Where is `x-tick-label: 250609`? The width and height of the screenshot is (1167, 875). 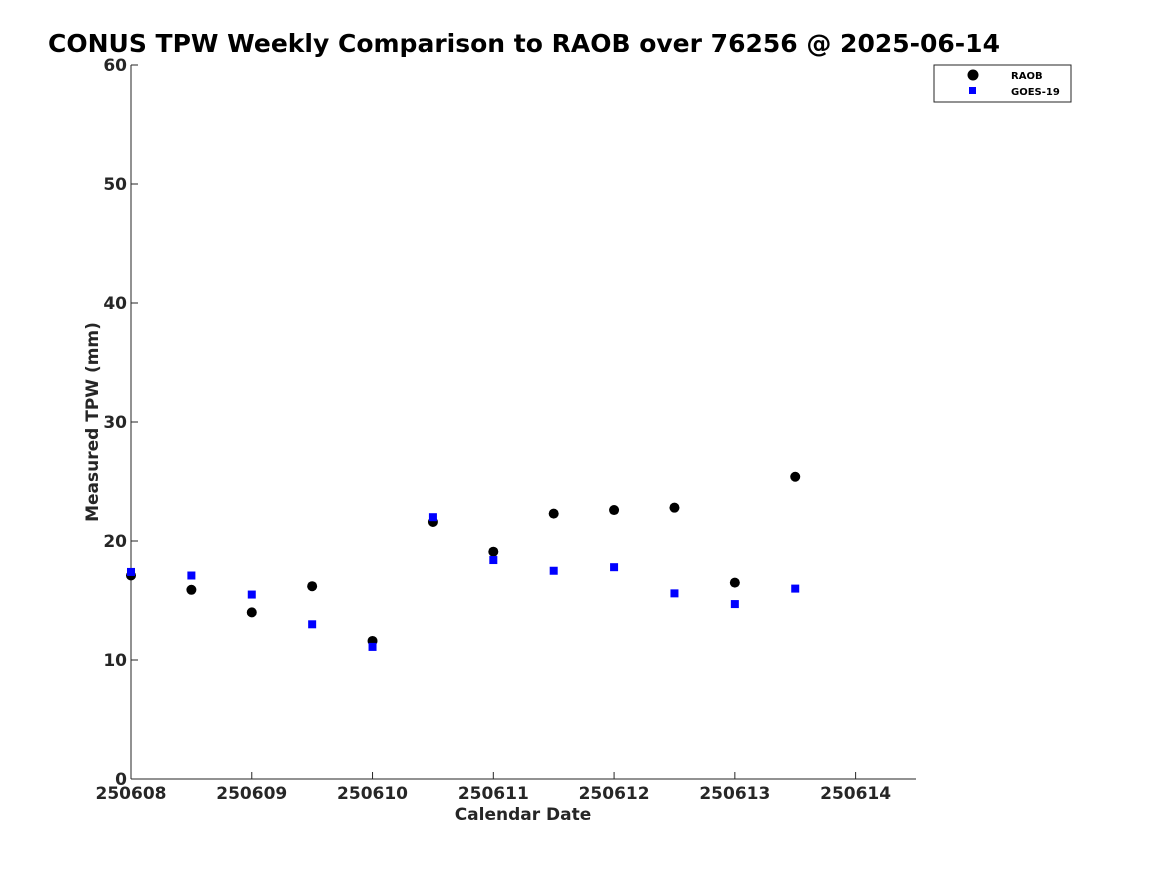 x-tick-label: 250609 is located at coordinates (251, 794).